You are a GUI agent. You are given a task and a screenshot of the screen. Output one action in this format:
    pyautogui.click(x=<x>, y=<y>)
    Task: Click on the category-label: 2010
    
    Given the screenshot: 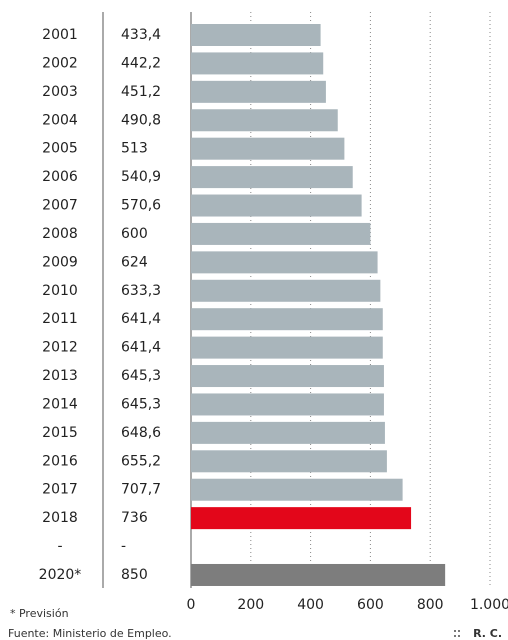 What is the action you would take?
    pyautogui.click(x=60, y=291)
    